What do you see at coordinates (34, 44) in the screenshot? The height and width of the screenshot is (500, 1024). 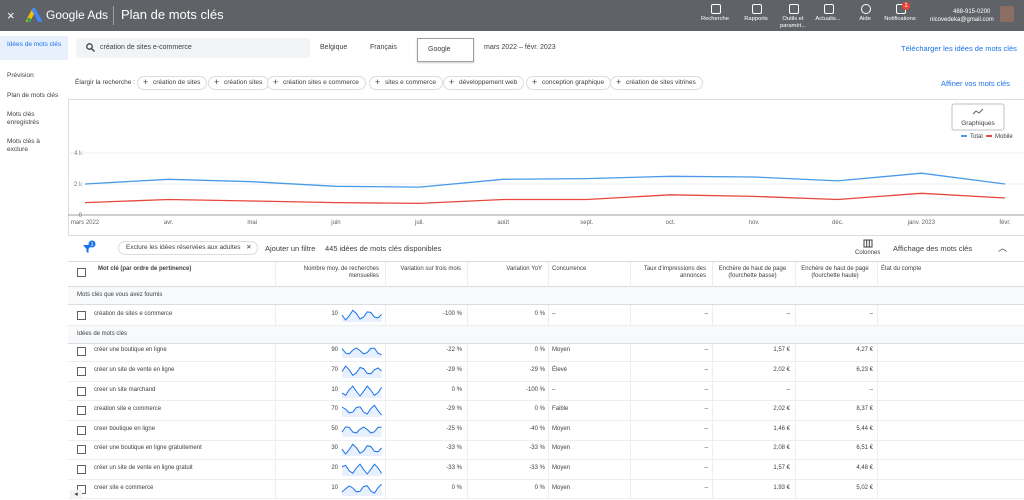 I see `sidebar-item: Idées de mots clés` at bounding box center [34, 44].